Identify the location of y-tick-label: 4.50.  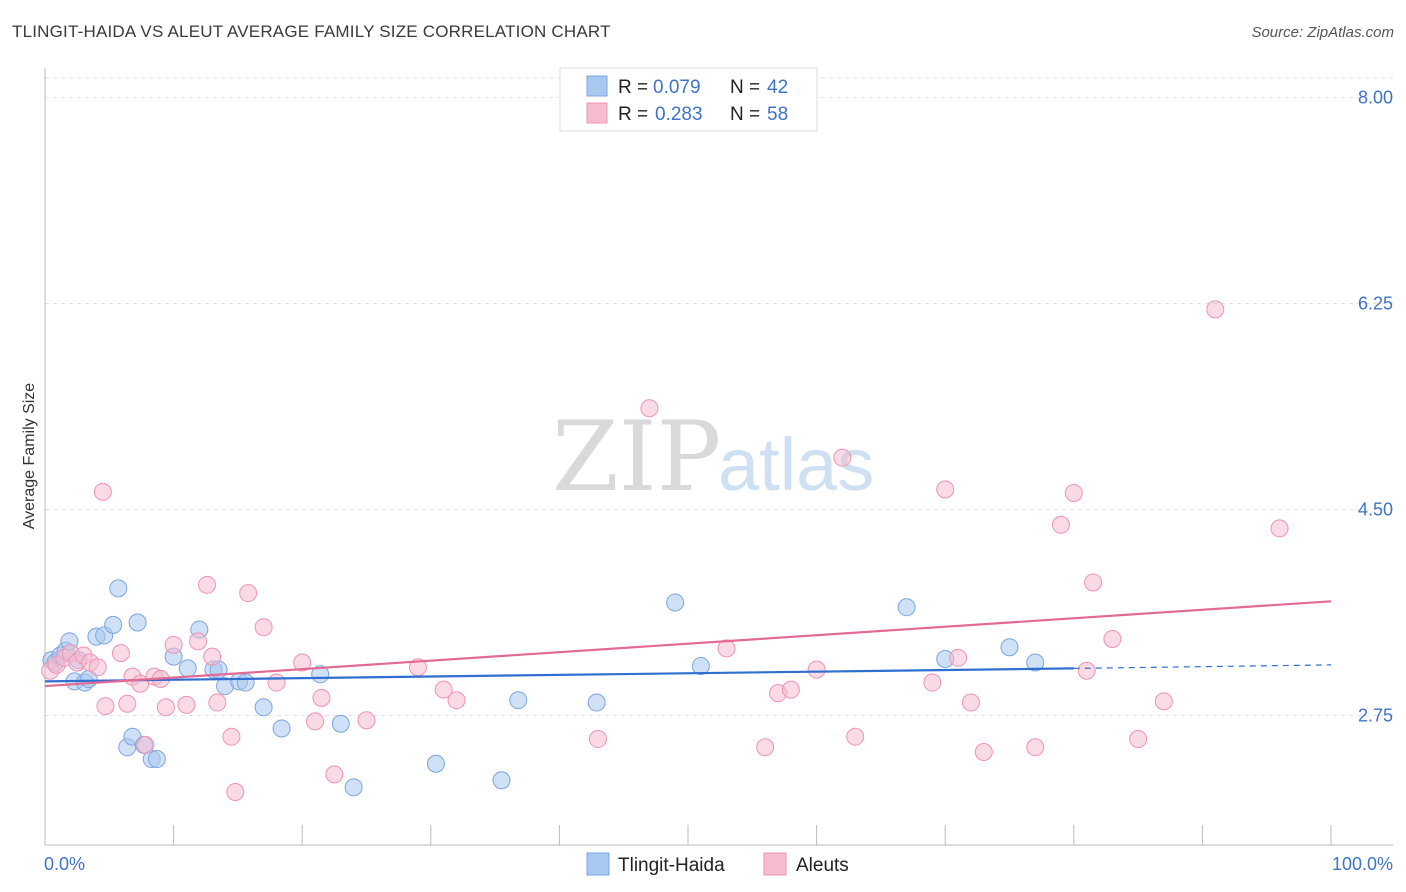
(1375, 509).